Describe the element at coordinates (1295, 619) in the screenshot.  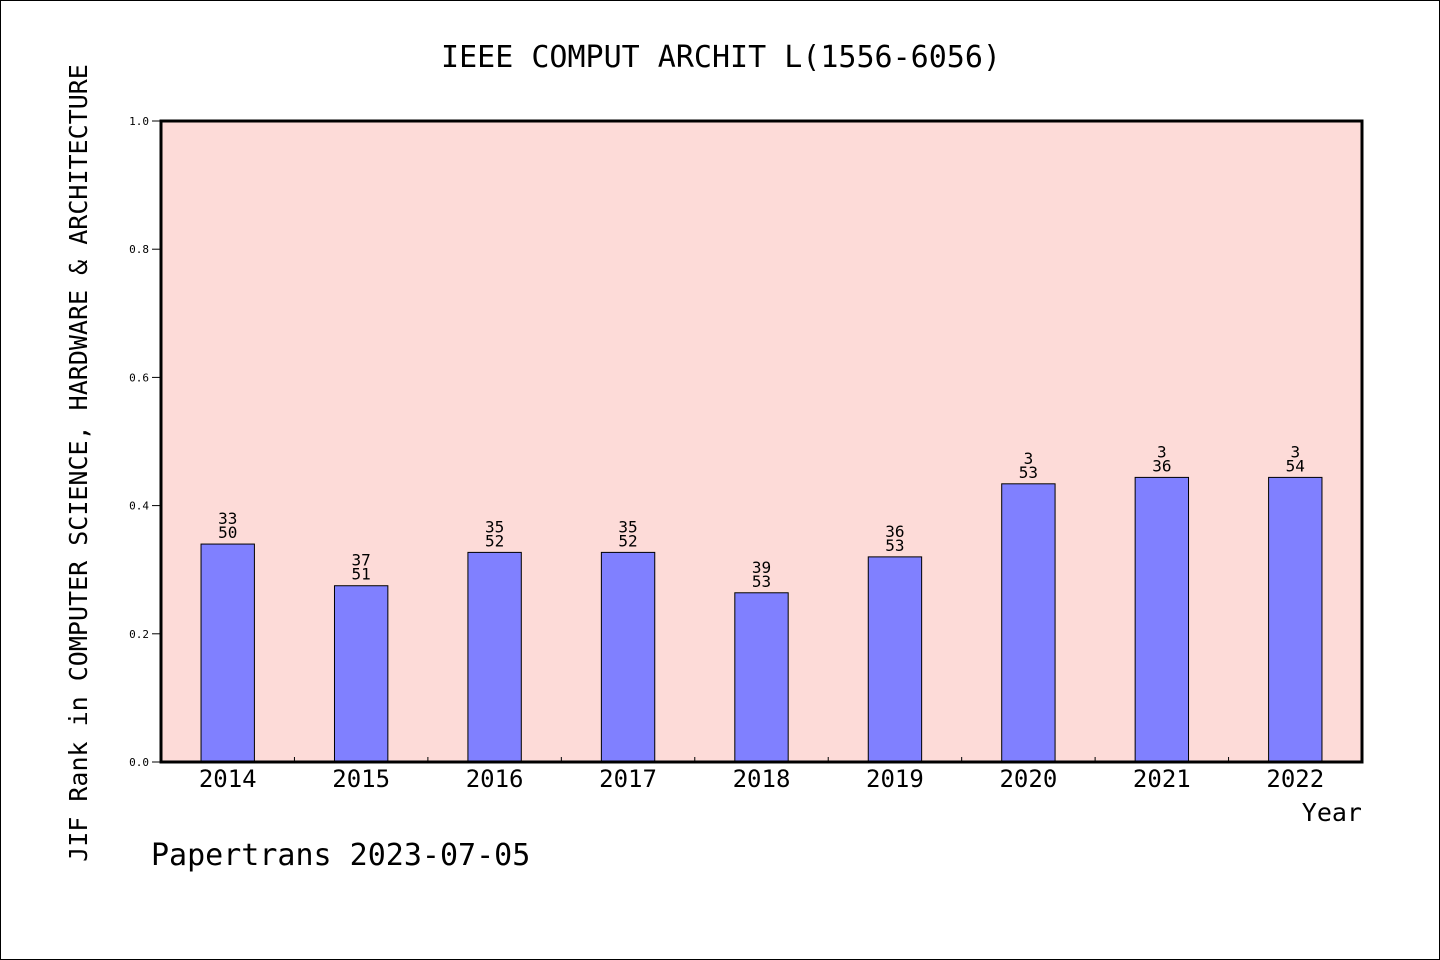
I see `bar-2022` at that location.